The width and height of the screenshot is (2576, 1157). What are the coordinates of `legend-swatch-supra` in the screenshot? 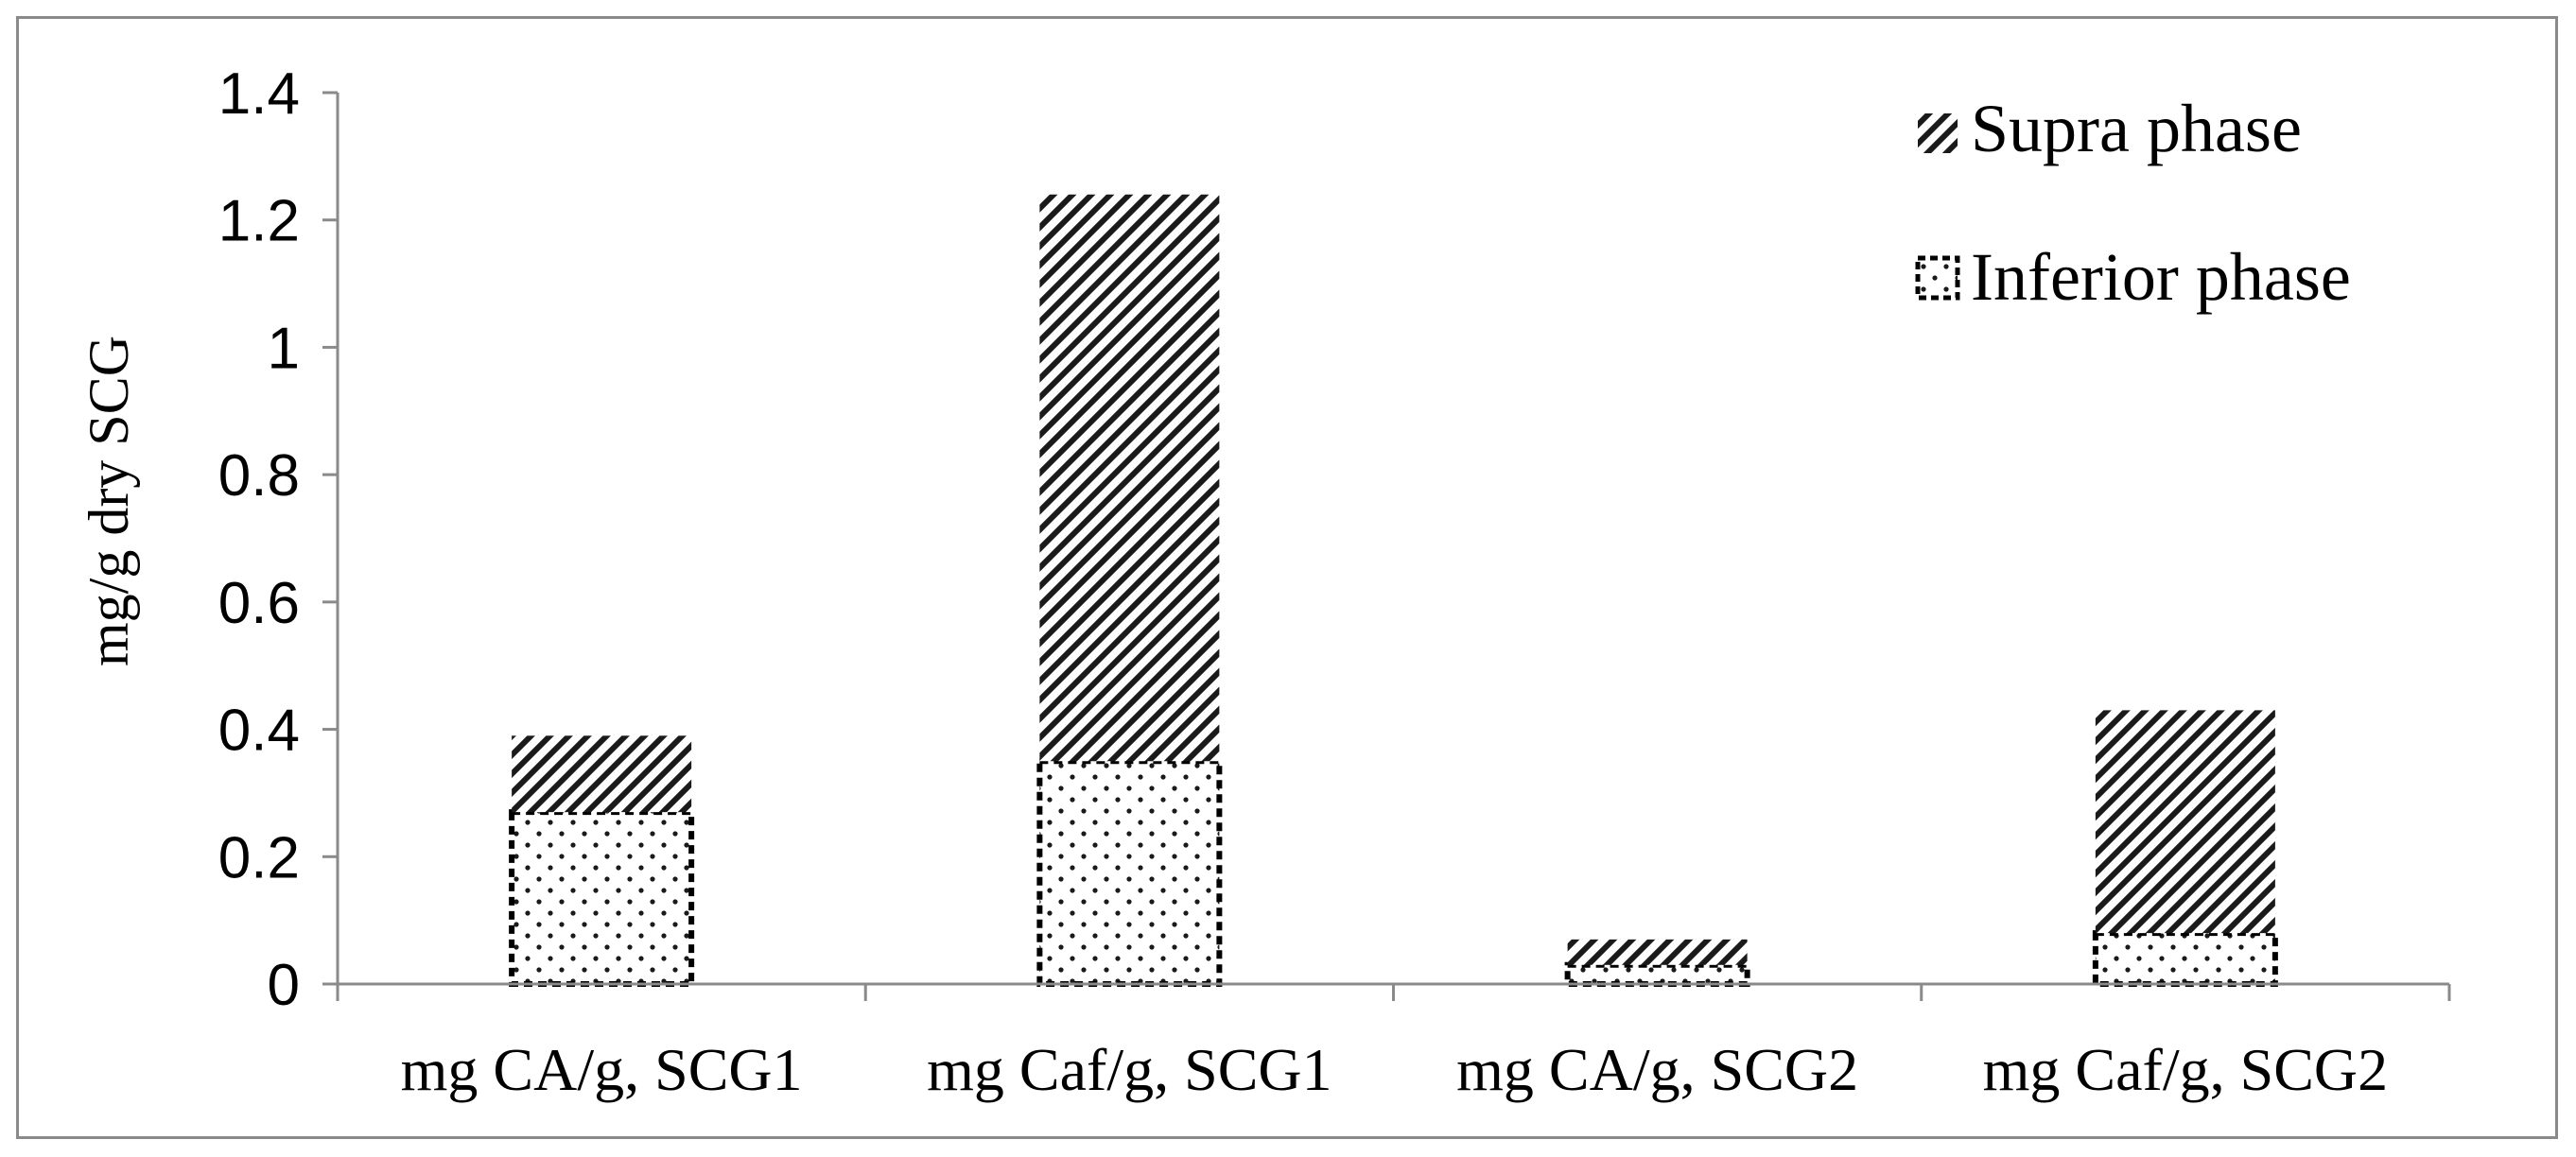 It's located at (1938, 133).